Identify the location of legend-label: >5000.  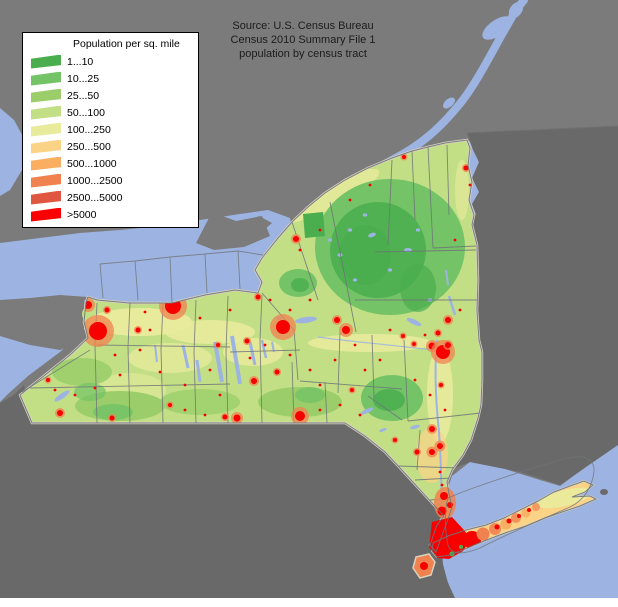
(82, 214).